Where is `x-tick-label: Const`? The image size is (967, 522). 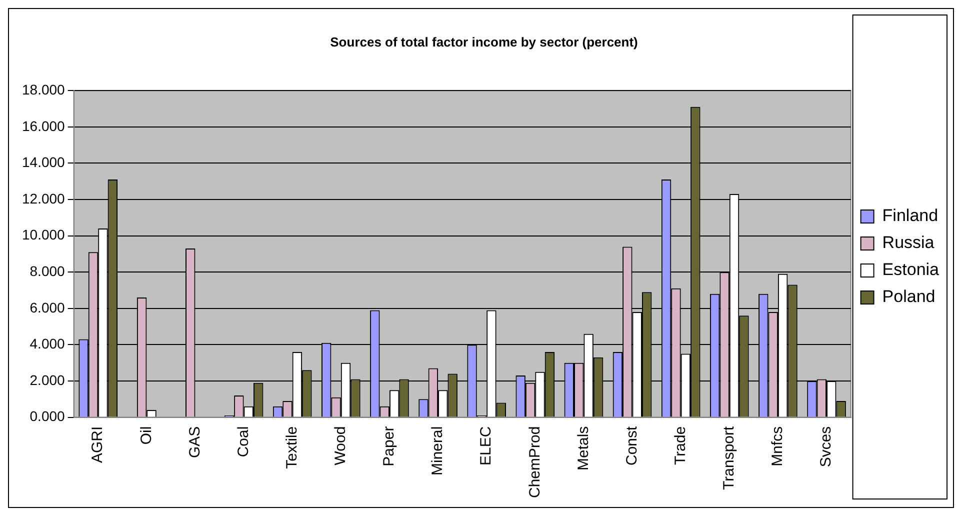 x-tick-label: Const is located at coordinates (631, 445).